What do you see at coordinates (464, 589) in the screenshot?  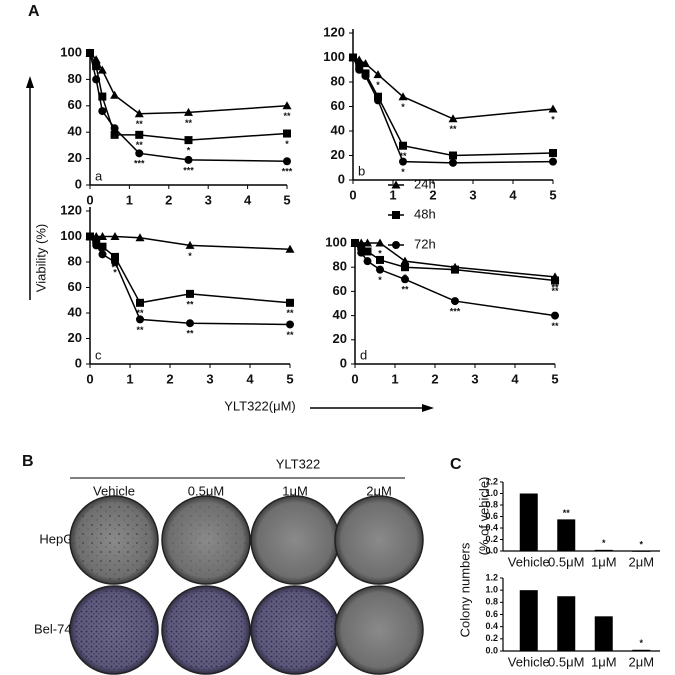 I see `y-axis-label: Colony numbers` at bounding box center [464, 589].